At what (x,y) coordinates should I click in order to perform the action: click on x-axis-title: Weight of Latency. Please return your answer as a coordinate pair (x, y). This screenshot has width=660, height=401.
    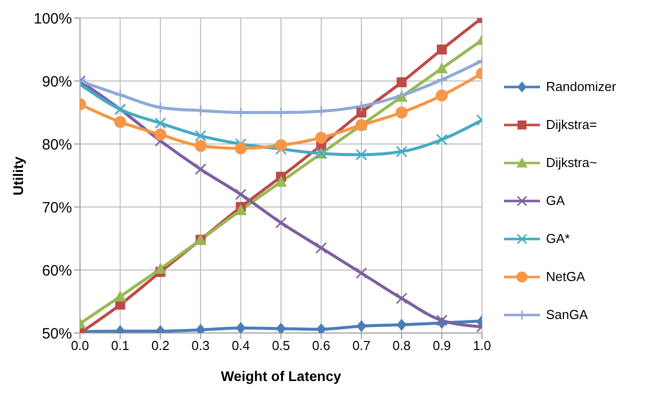
    Looking at the image, I should click on (281, 376).